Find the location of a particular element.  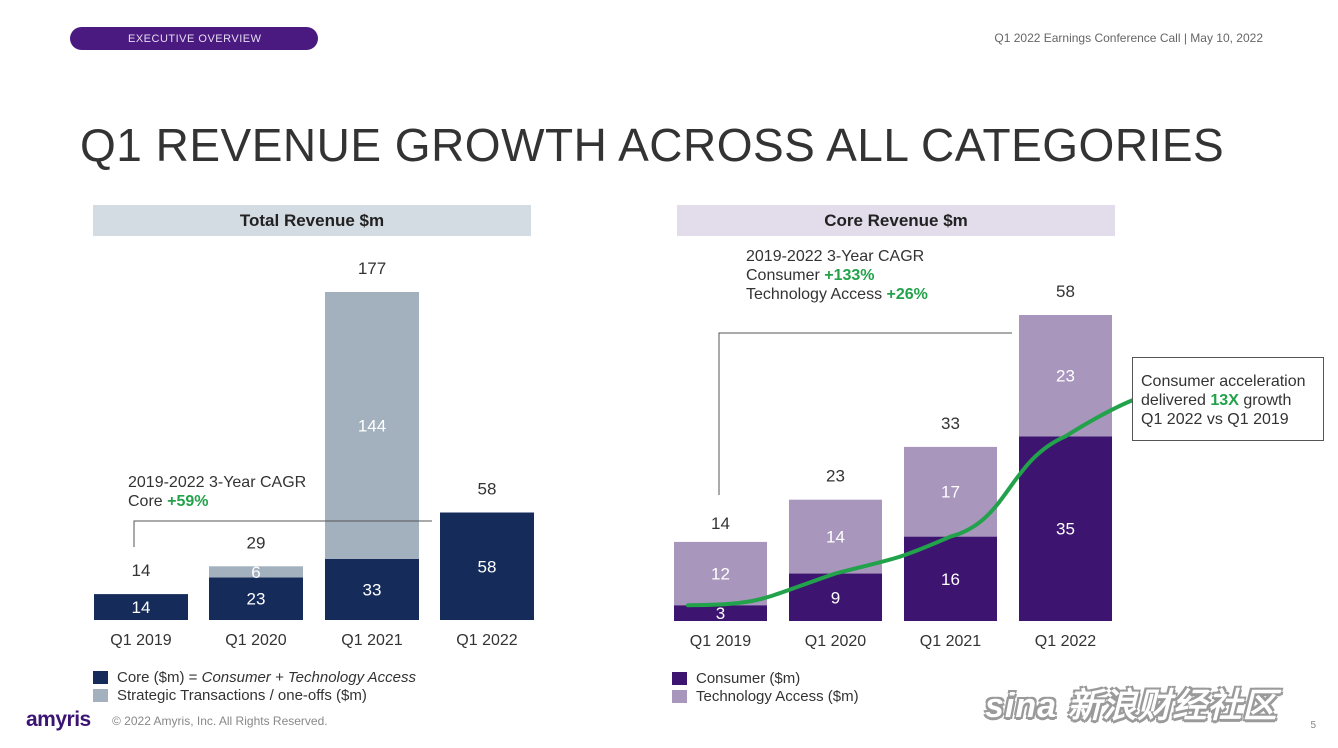

core-data-label-0-1: 9 is located at coordinates (835, 597).